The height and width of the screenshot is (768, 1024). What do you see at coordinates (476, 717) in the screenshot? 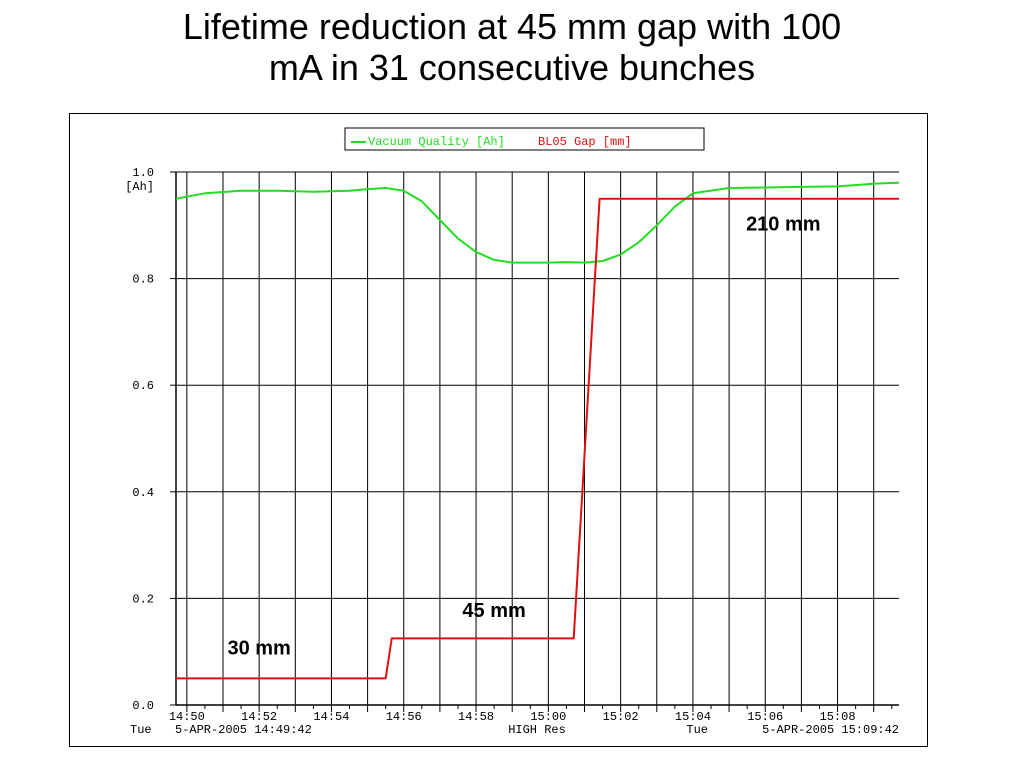
I see `x-tick-label: 14:58` at bounding box center [476, 717].